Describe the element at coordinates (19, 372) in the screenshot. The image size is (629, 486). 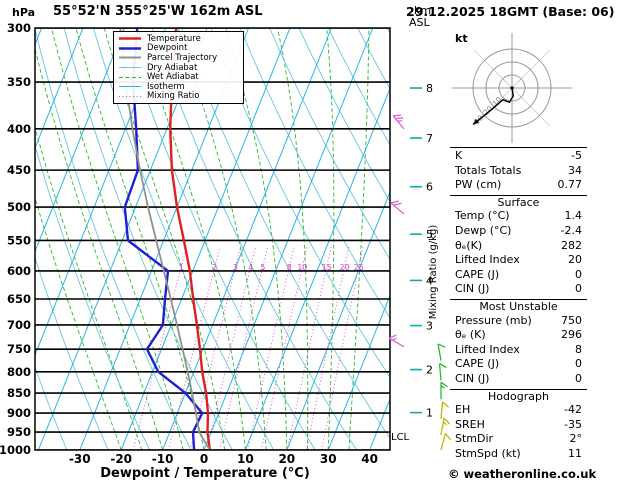
I see `pressure-tick-label: 800` at that location.